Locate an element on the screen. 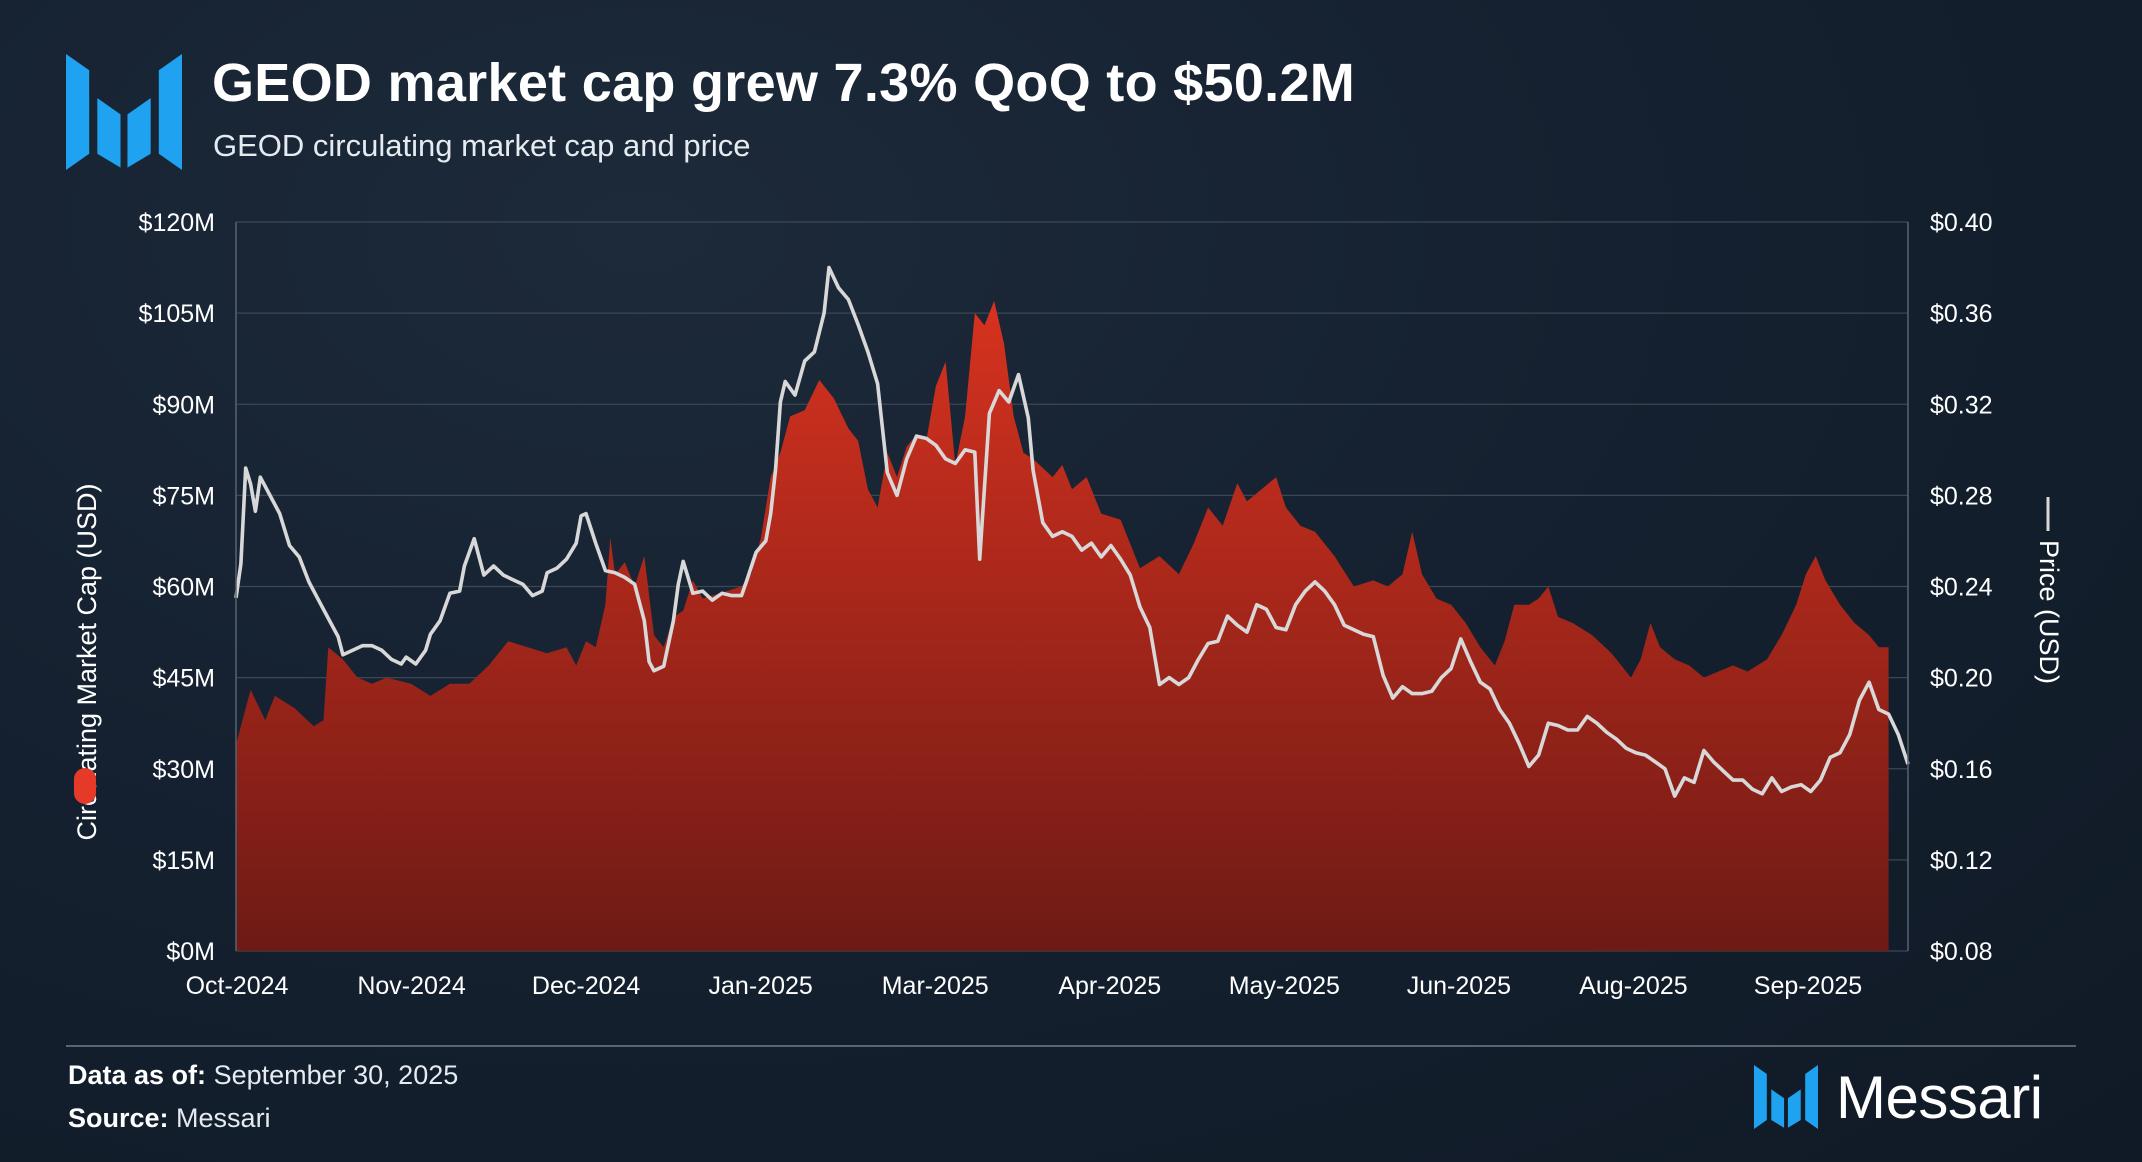 The width and height of the screenshot is (2142, 1162). x-tick-label: May-2025 is located at coordinates (1284, 986).